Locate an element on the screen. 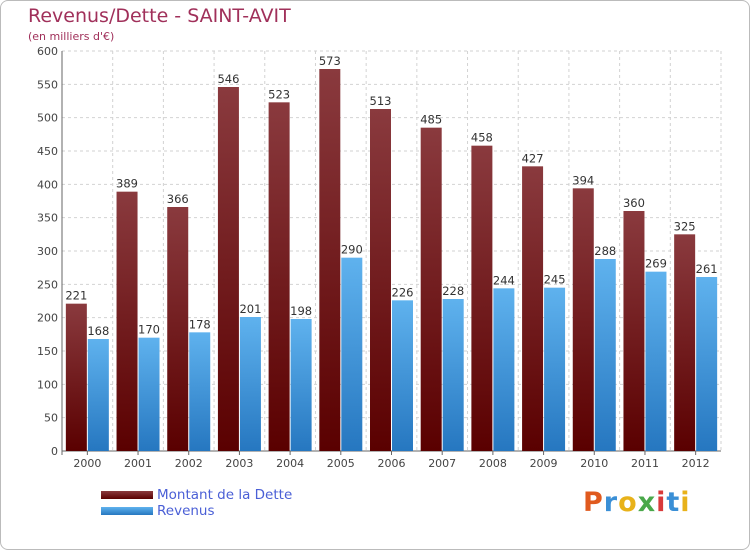  data-label-revenus: 170 is located at coordinates (149, 330).